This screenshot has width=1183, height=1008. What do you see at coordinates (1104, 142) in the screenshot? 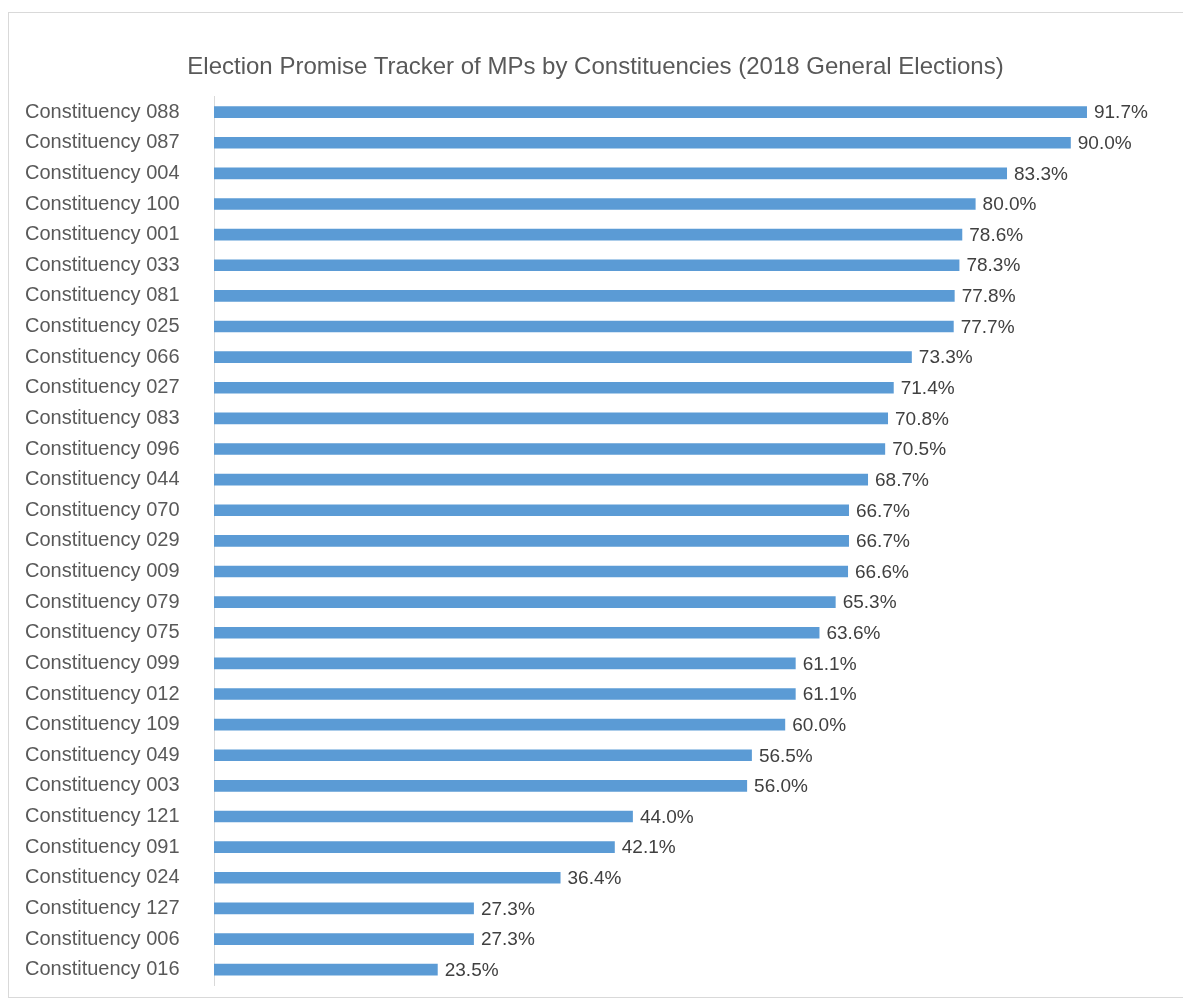
I see `data-label: 90.0%` at bounding box center [1104, 142].